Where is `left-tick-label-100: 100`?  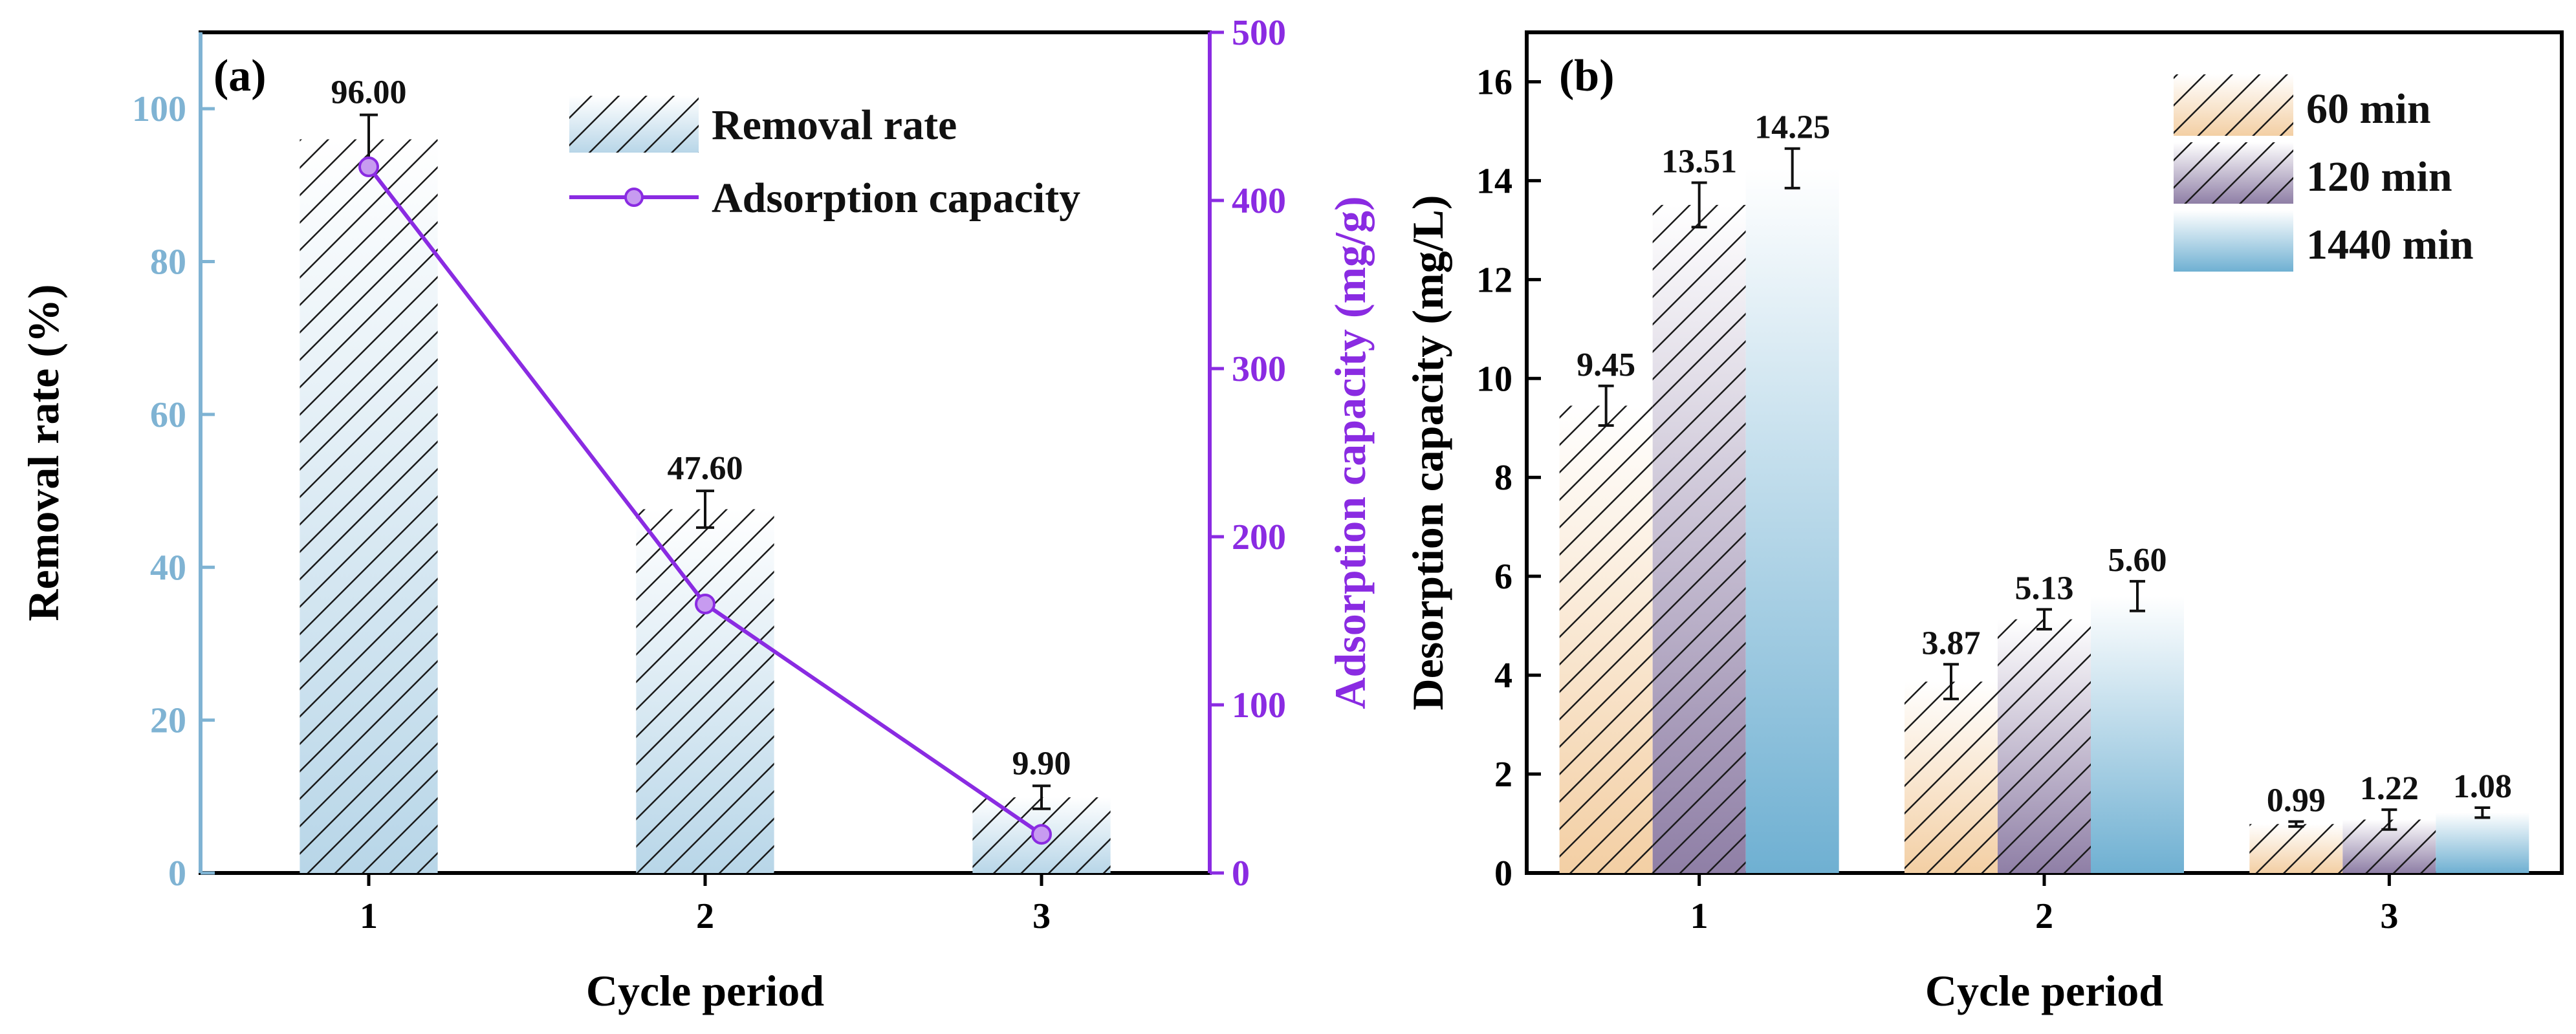 left-tick-label-100: 100 is located at coordinates (159, 109).